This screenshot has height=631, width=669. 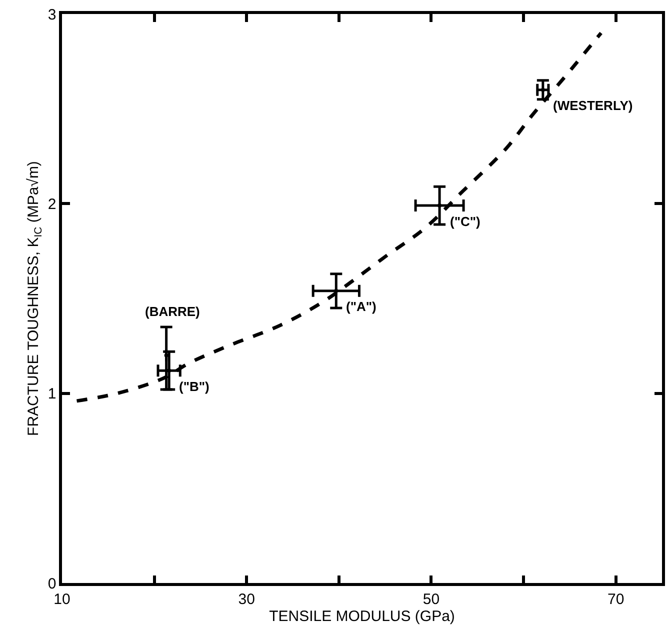 What do you see at coordinates (52, 583) in the screenshot?
I see `y-tick-label: 0` at bounding box center [52, 583].